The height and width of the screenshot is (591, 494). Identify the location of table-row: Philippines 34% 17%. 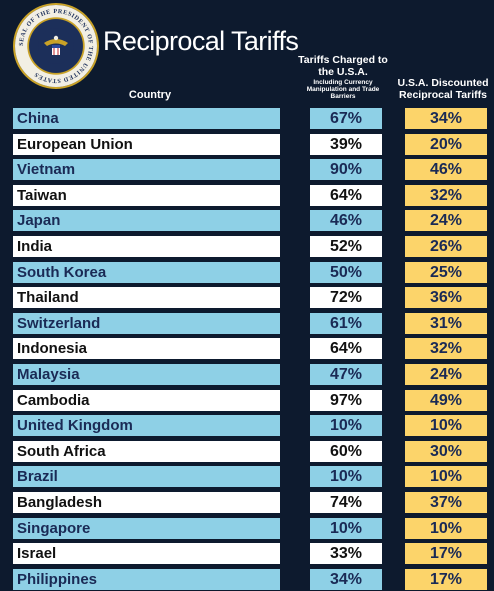
(247, 579).